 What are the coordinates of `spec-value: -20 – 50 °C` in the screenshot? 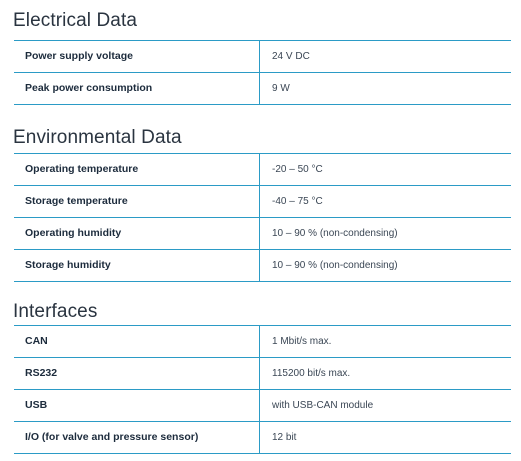 It's located at (297, 169).